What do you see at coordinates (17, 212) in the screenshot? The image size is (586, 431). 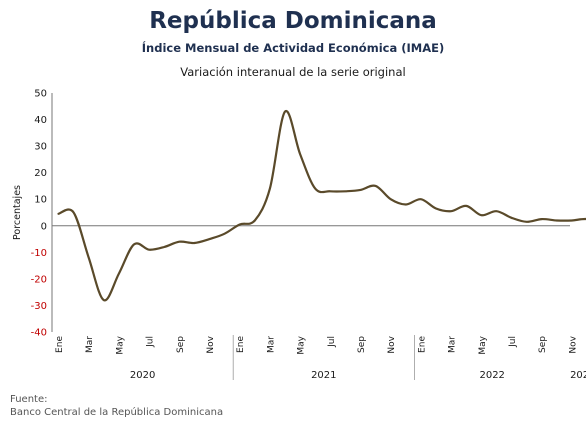 I see `y-axis-title: Porcentajes` at bounding box center [17, 212].